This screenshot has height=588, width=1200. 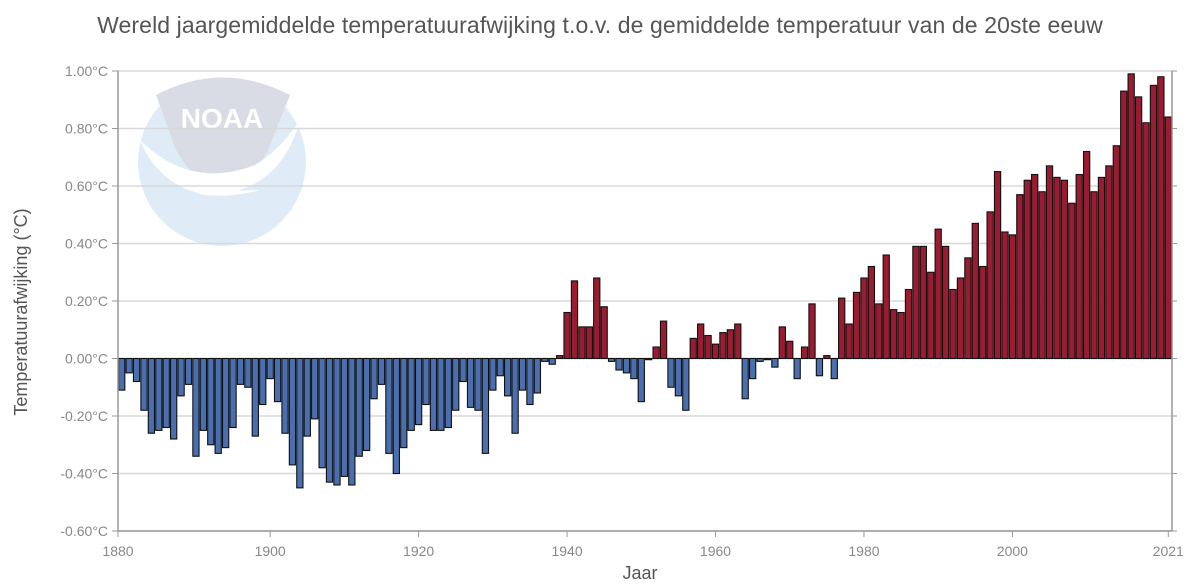 I want to click on bar-1981, so click(x=871, y=312).